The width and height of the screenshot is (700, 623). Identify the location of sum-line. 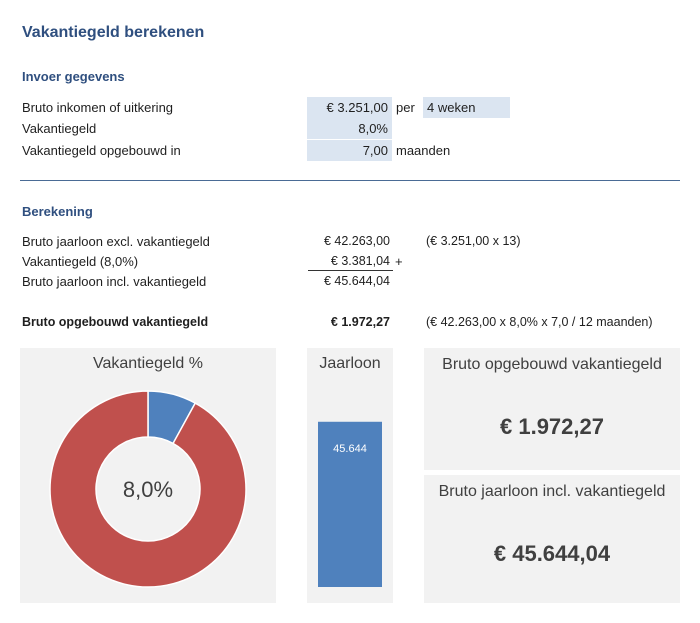
(350, 270).